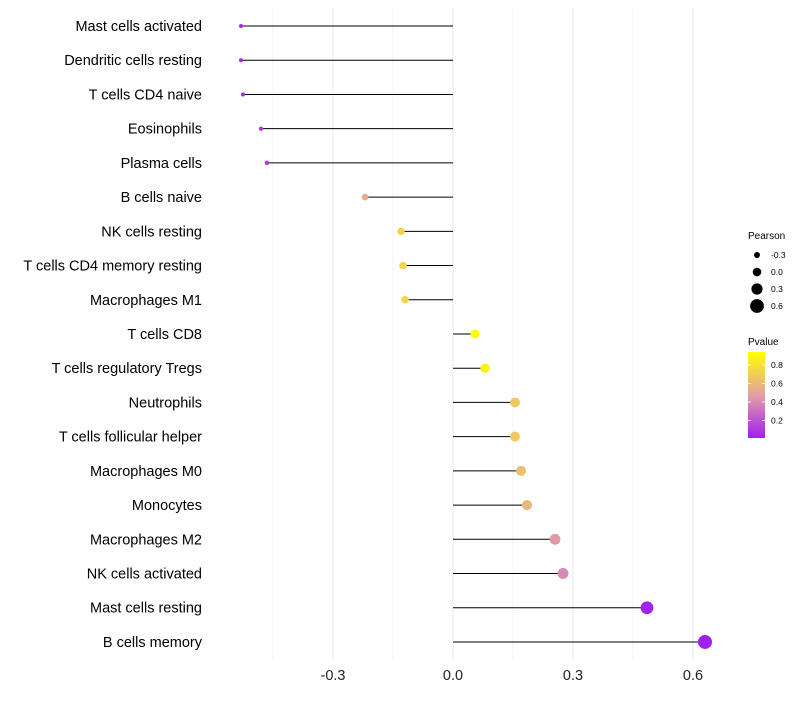 The image size is (800, 705). What do you see at coordinates (138, 27) in the screenshot?
I see `y-tick-label: Mast cells activated` at bounding box center [138, 27].